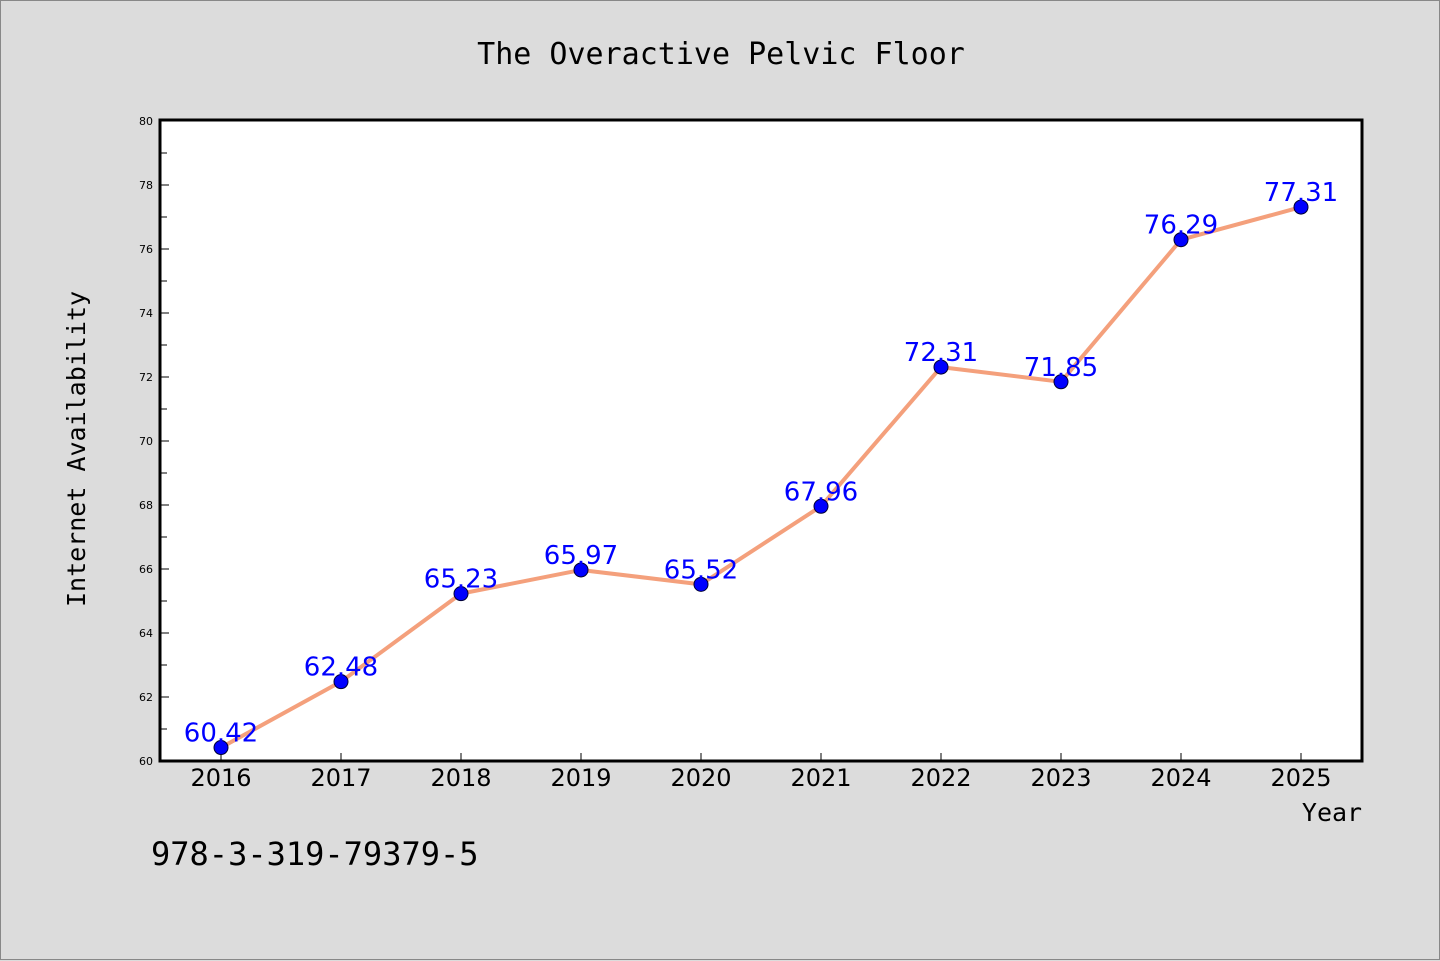 Image resolution: width=1440 pixels, height=961 pixels. Describe the element at coordinates (701, 570) in the screenshot. I see `data-label: 65.52` at that location.